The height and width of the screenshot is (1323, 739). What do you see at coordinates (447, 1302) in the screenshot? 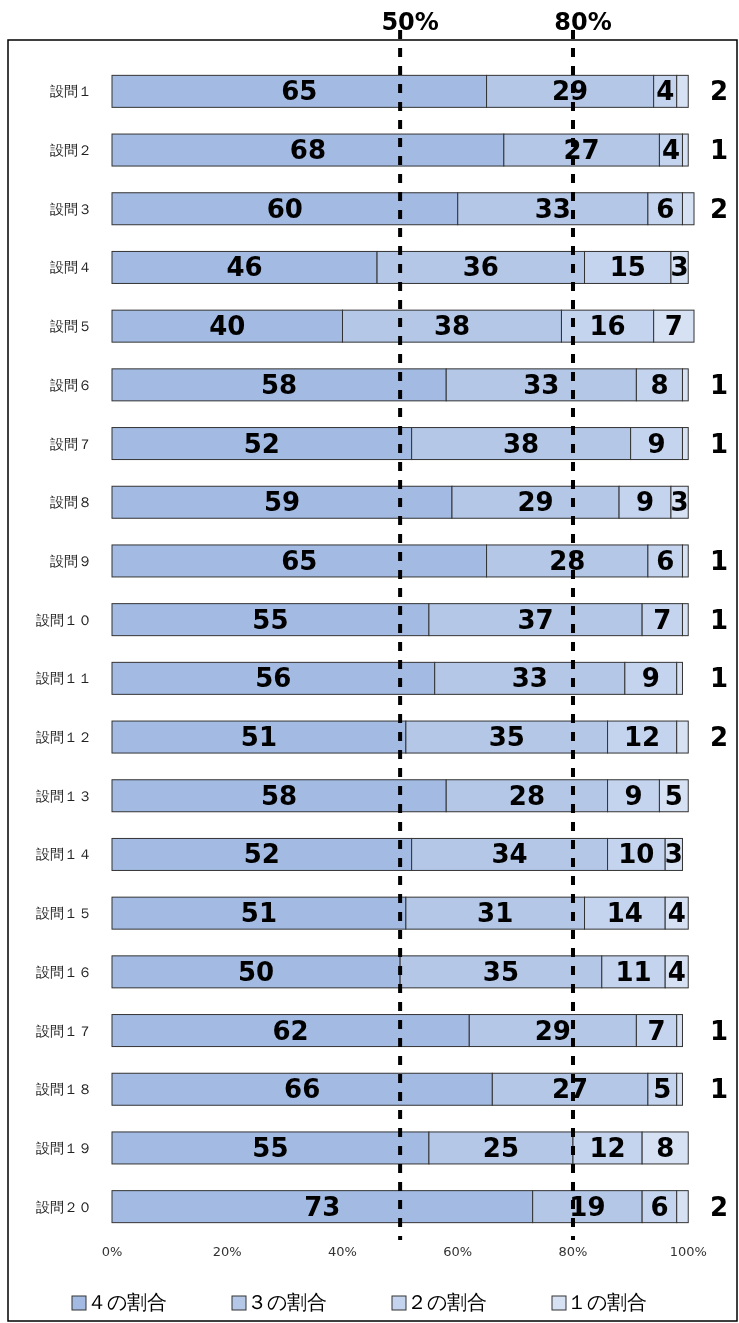
I see `legend-label: ２の割合` at bounding box center [447, 1302].